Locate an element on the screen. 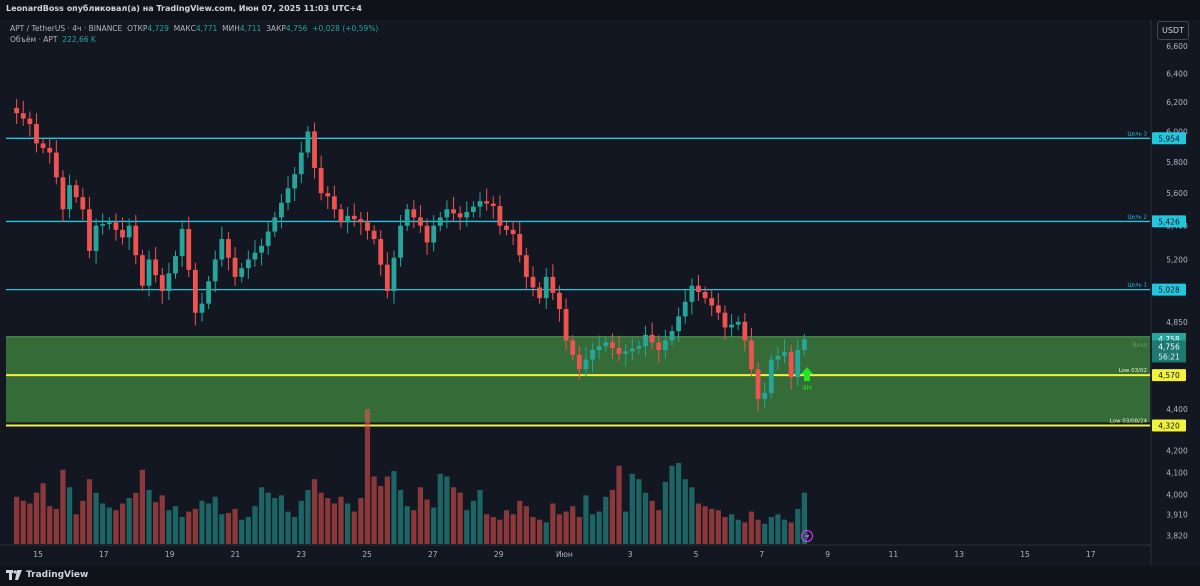  tradingview-logo: TradingView is located at coordinates (47, 575).